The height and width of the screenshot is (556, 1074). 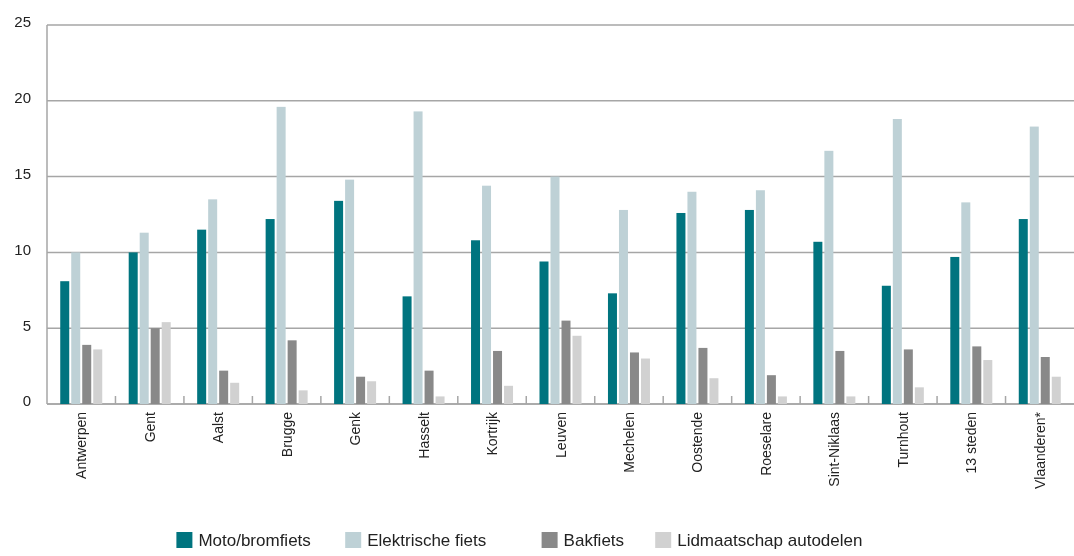 What do you see at coordinates (286, 434) in the screenshot?
I see `x-tick-label: Brugge` at bounding box center [286, 434].